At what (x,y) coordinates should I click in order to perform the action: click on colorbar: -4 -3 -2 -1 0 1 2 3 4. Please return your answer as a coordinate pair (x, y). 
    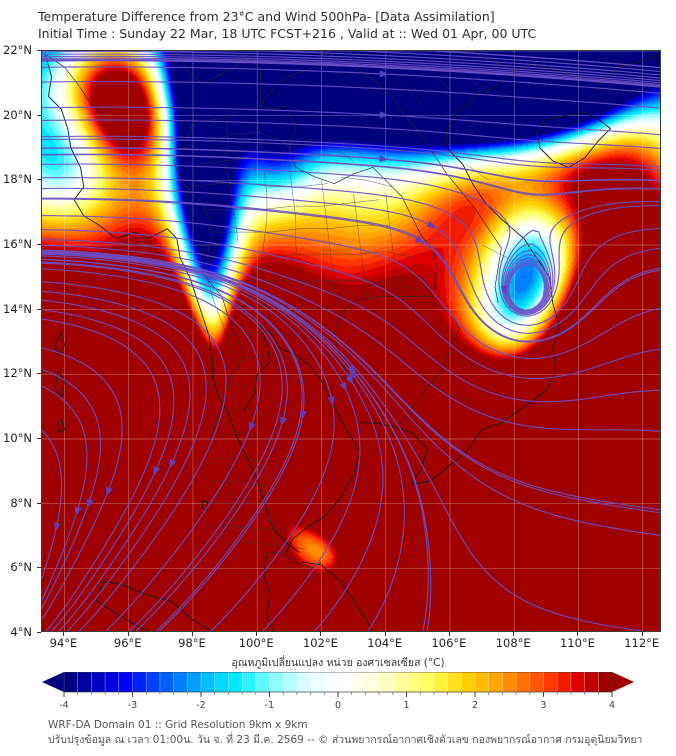
    Looking at the image, I should click on (338, 691).